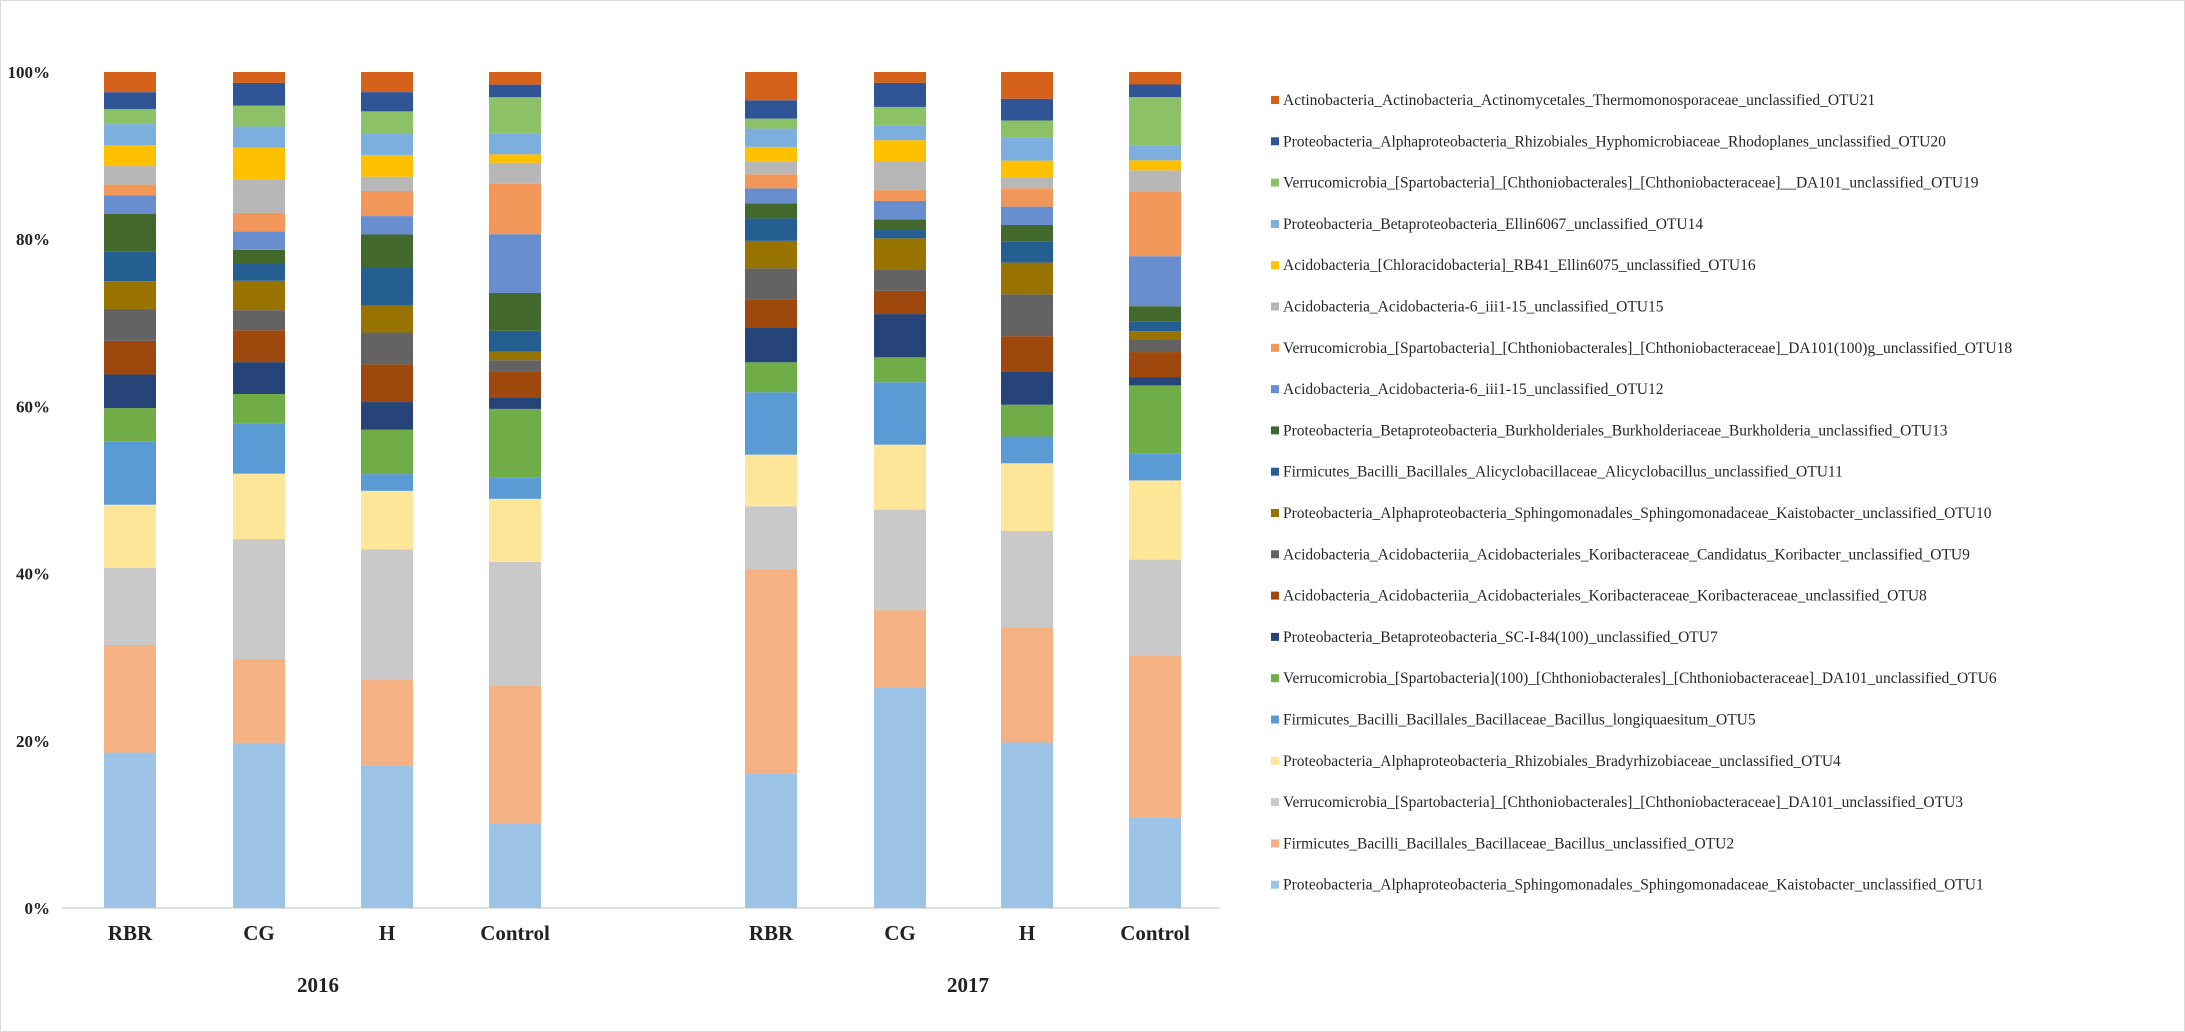 Image resolution: width=2185 pixels, height=1032 pixels. Describe the element at coordinates (33, 239) in the screenshot. I see `y-tick-label: 80%` at that location.